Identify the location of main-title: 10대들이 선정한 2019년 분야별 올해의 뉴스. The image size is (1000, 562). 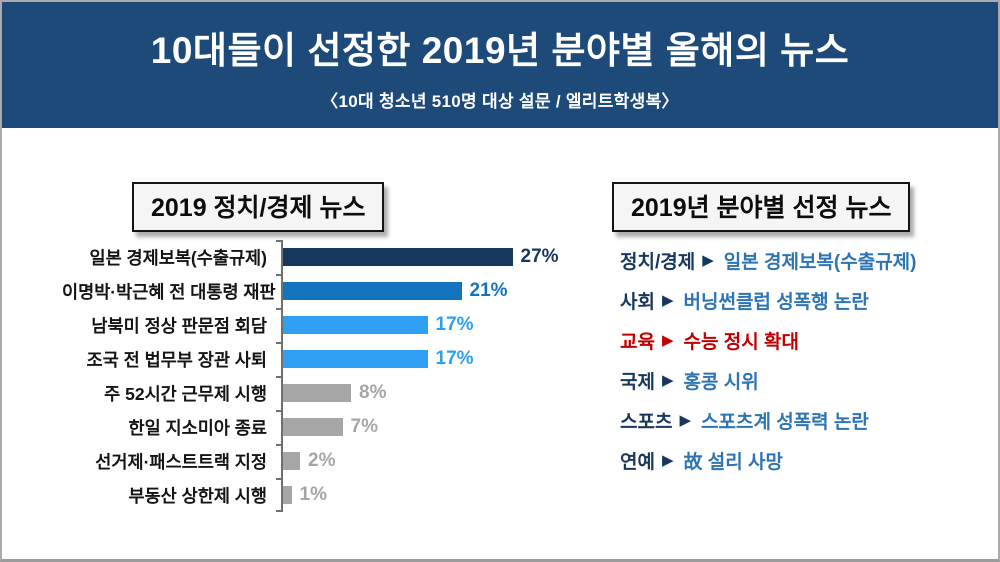
(500, 50).